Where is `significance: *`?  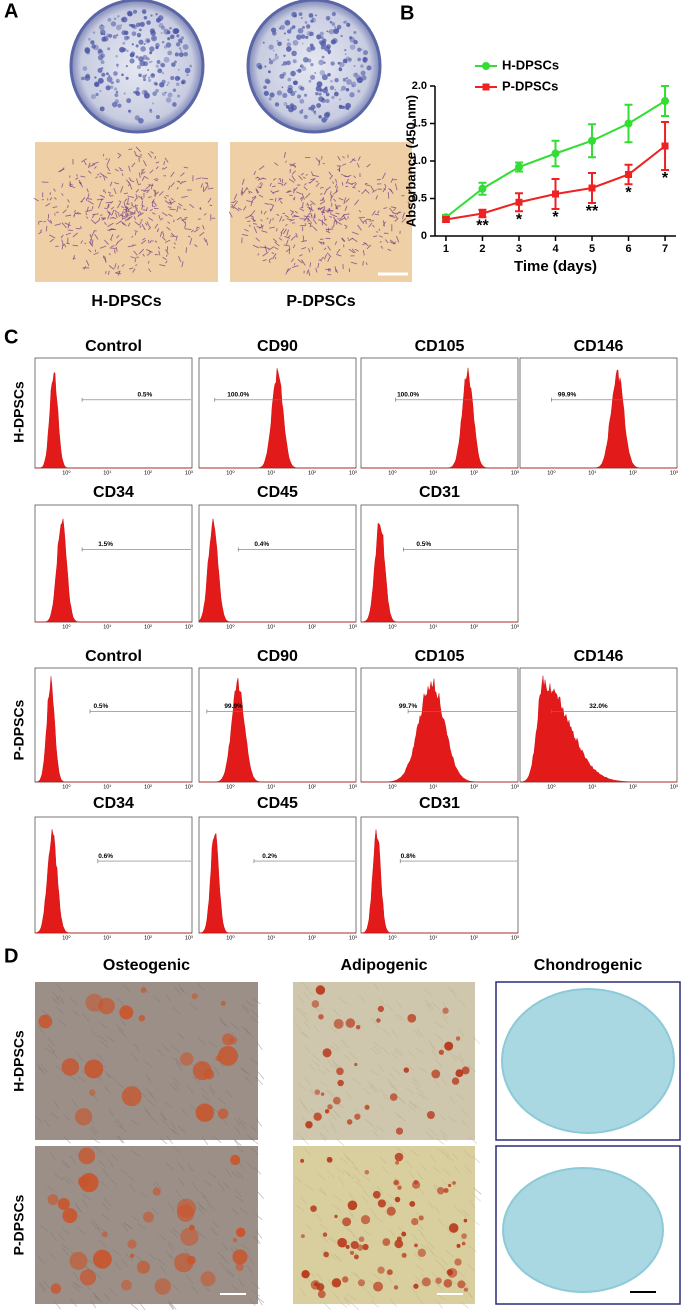
significance: * is located at coordinates (555, 217).